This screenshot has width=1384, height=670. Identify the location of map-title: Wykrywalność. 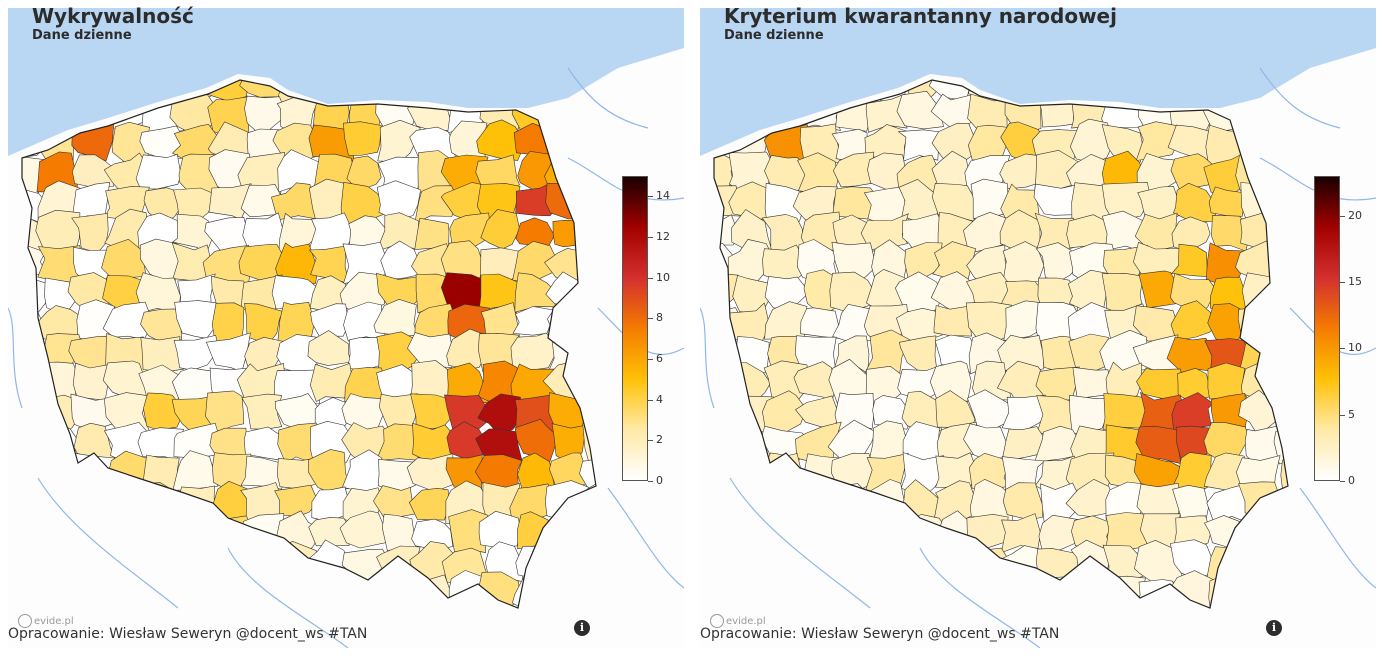
(113, 16).